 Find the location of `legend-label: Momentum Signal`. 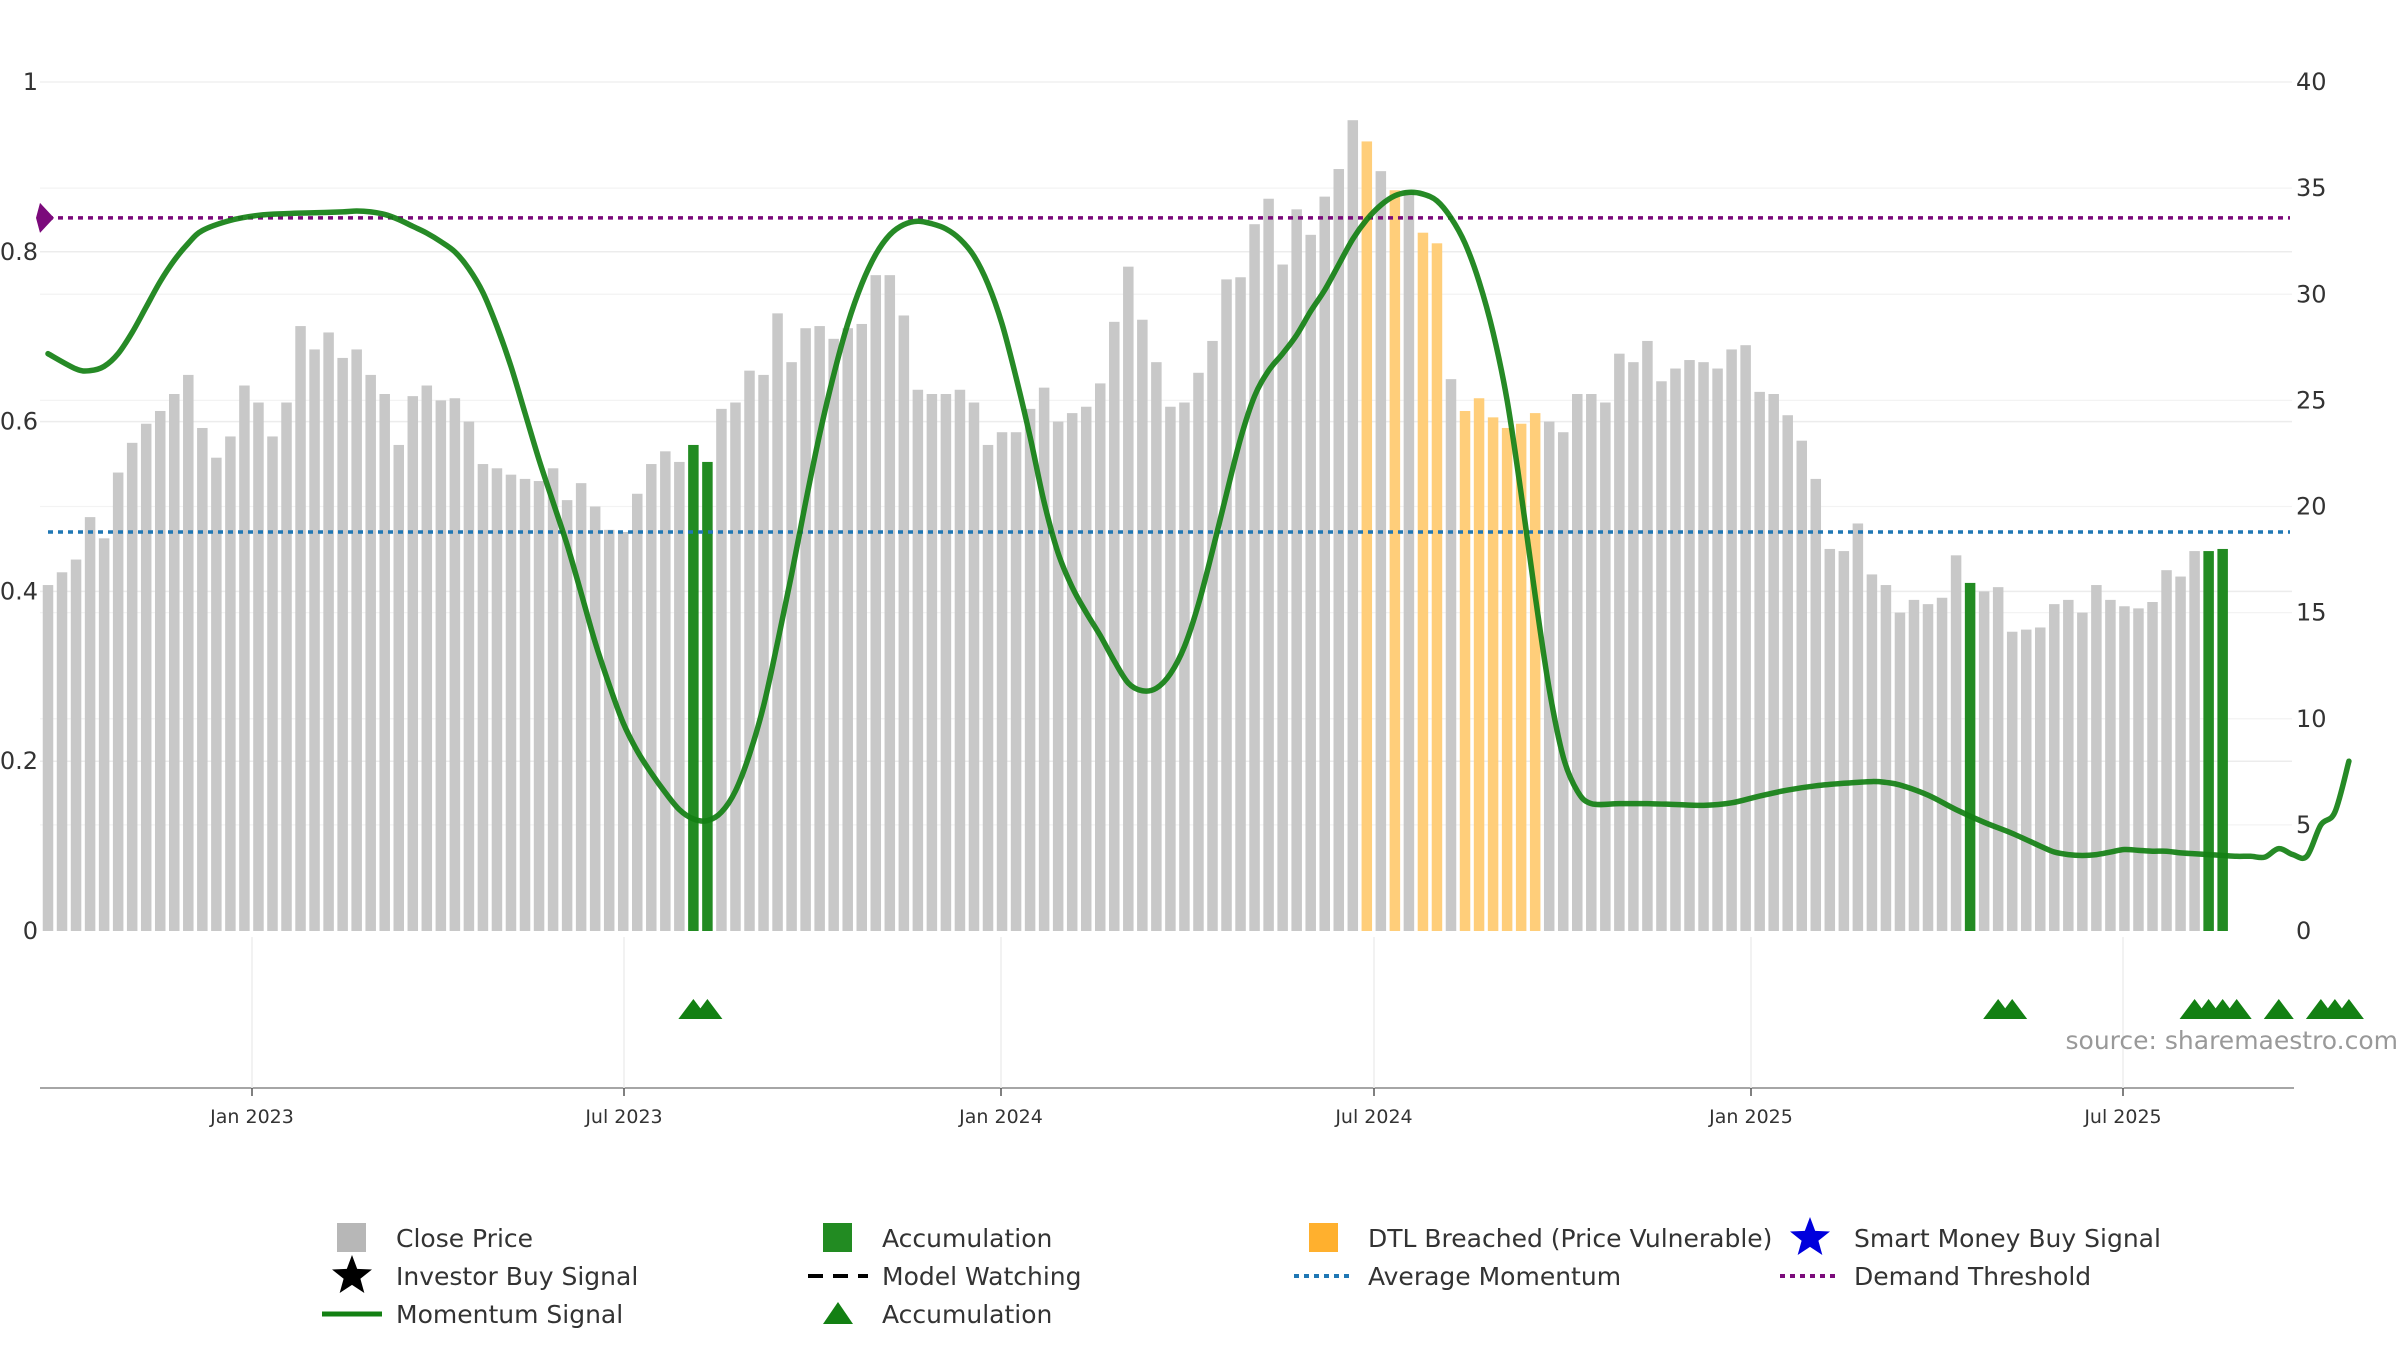

legend-label: Momentum Signal is located at coordinates (509, 1314).